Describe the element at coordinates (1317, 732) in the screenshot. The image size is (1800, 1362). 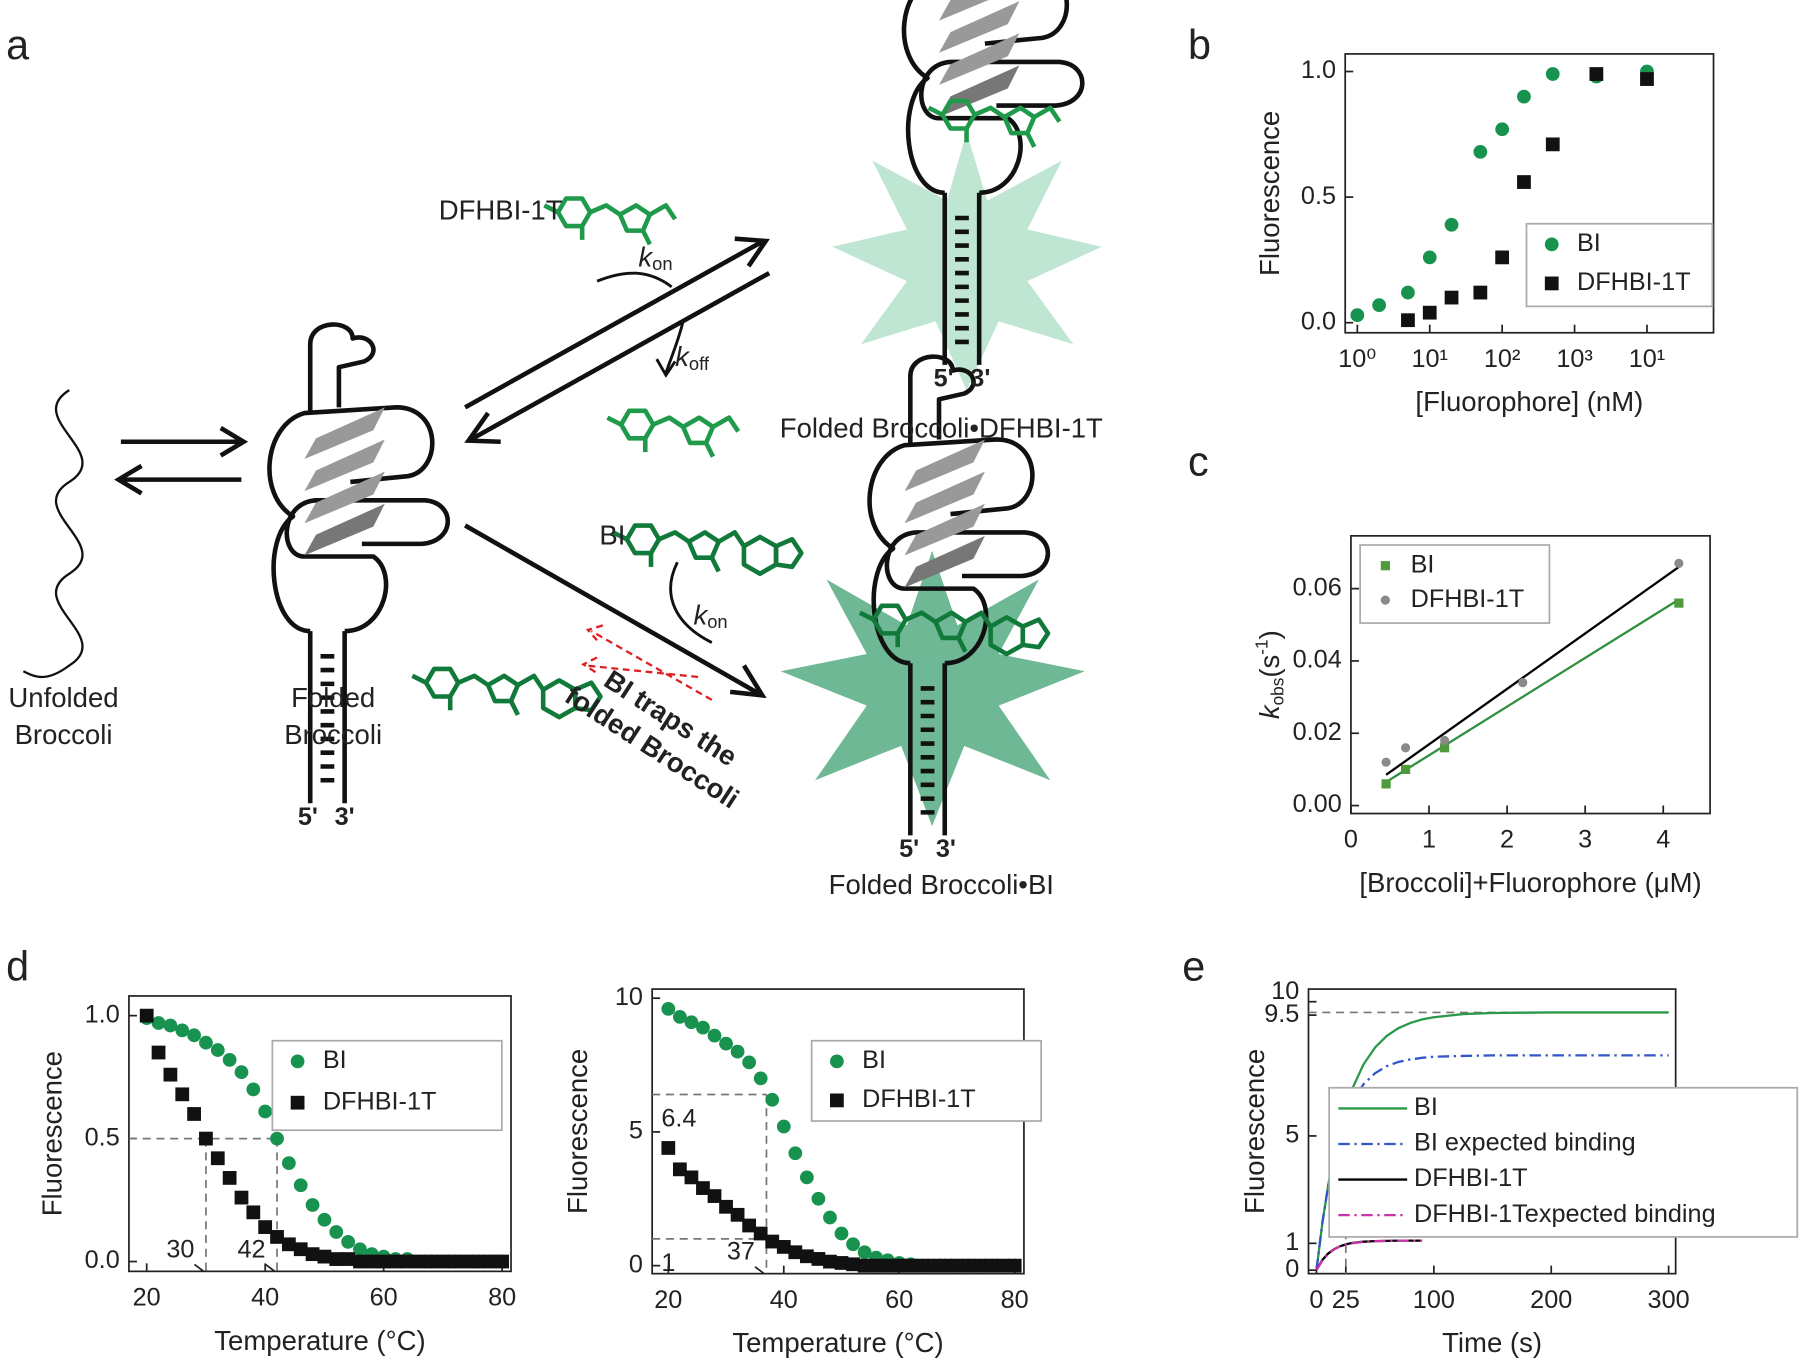
I see `y-tick-label: 0.02` at that location.